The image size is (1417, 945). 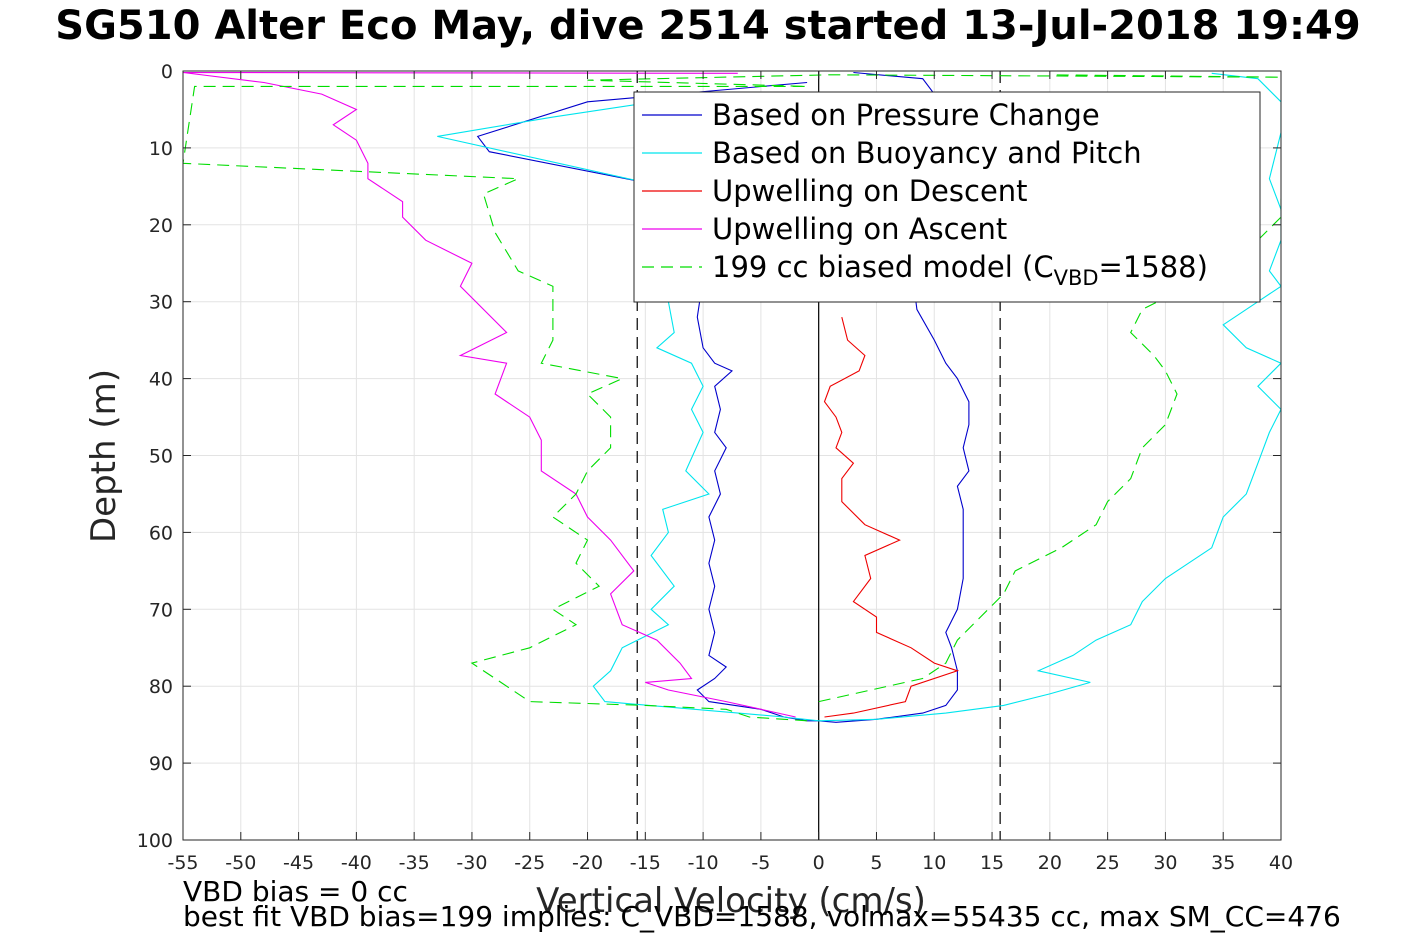 I want to click on x-tick-label: 0, so click(x=819, y=863).